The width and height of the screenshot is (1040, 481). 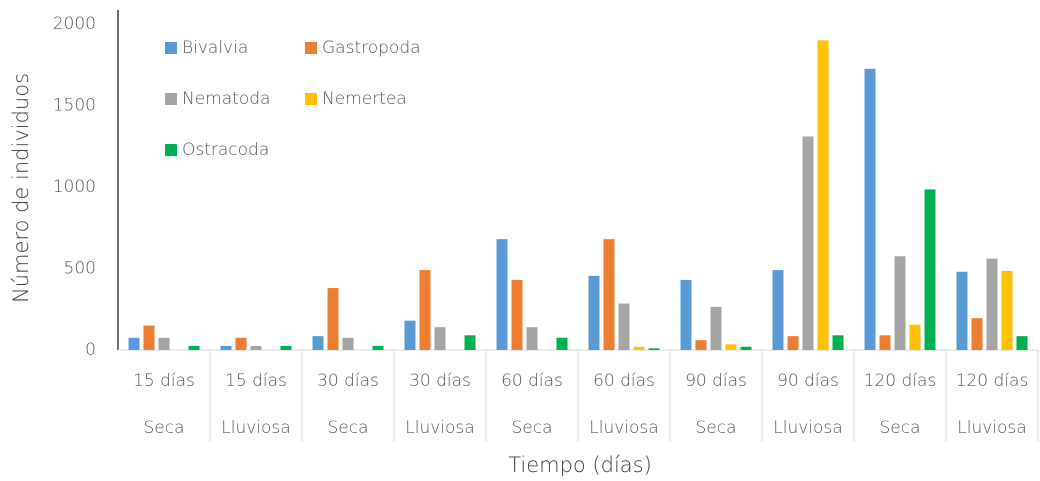 What do you see at coordinates (90, 350) in the screenshot?
I see `y-tick-label: 0` at bounding box center [90, 350].